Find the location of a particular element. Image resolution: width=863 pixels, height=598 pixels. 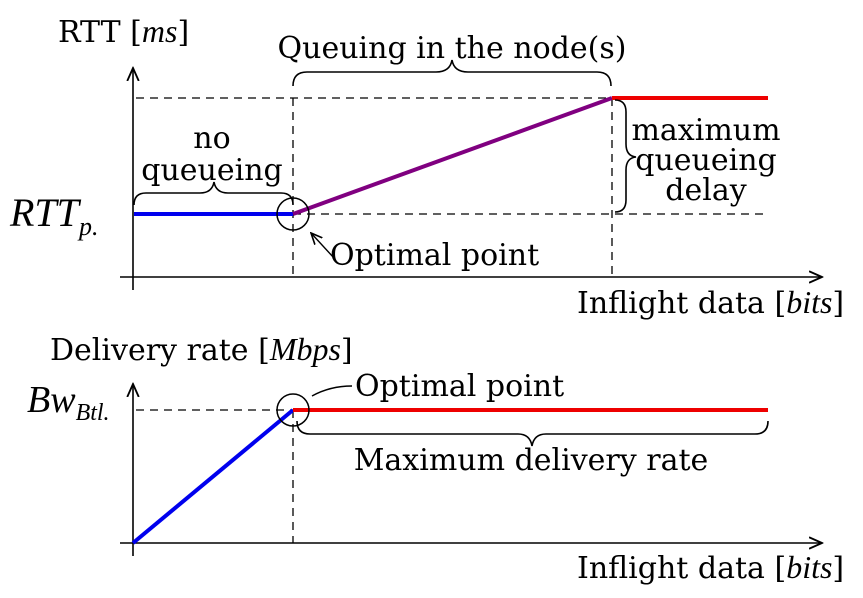

queueing-segment is located at coordinates (452, 156).